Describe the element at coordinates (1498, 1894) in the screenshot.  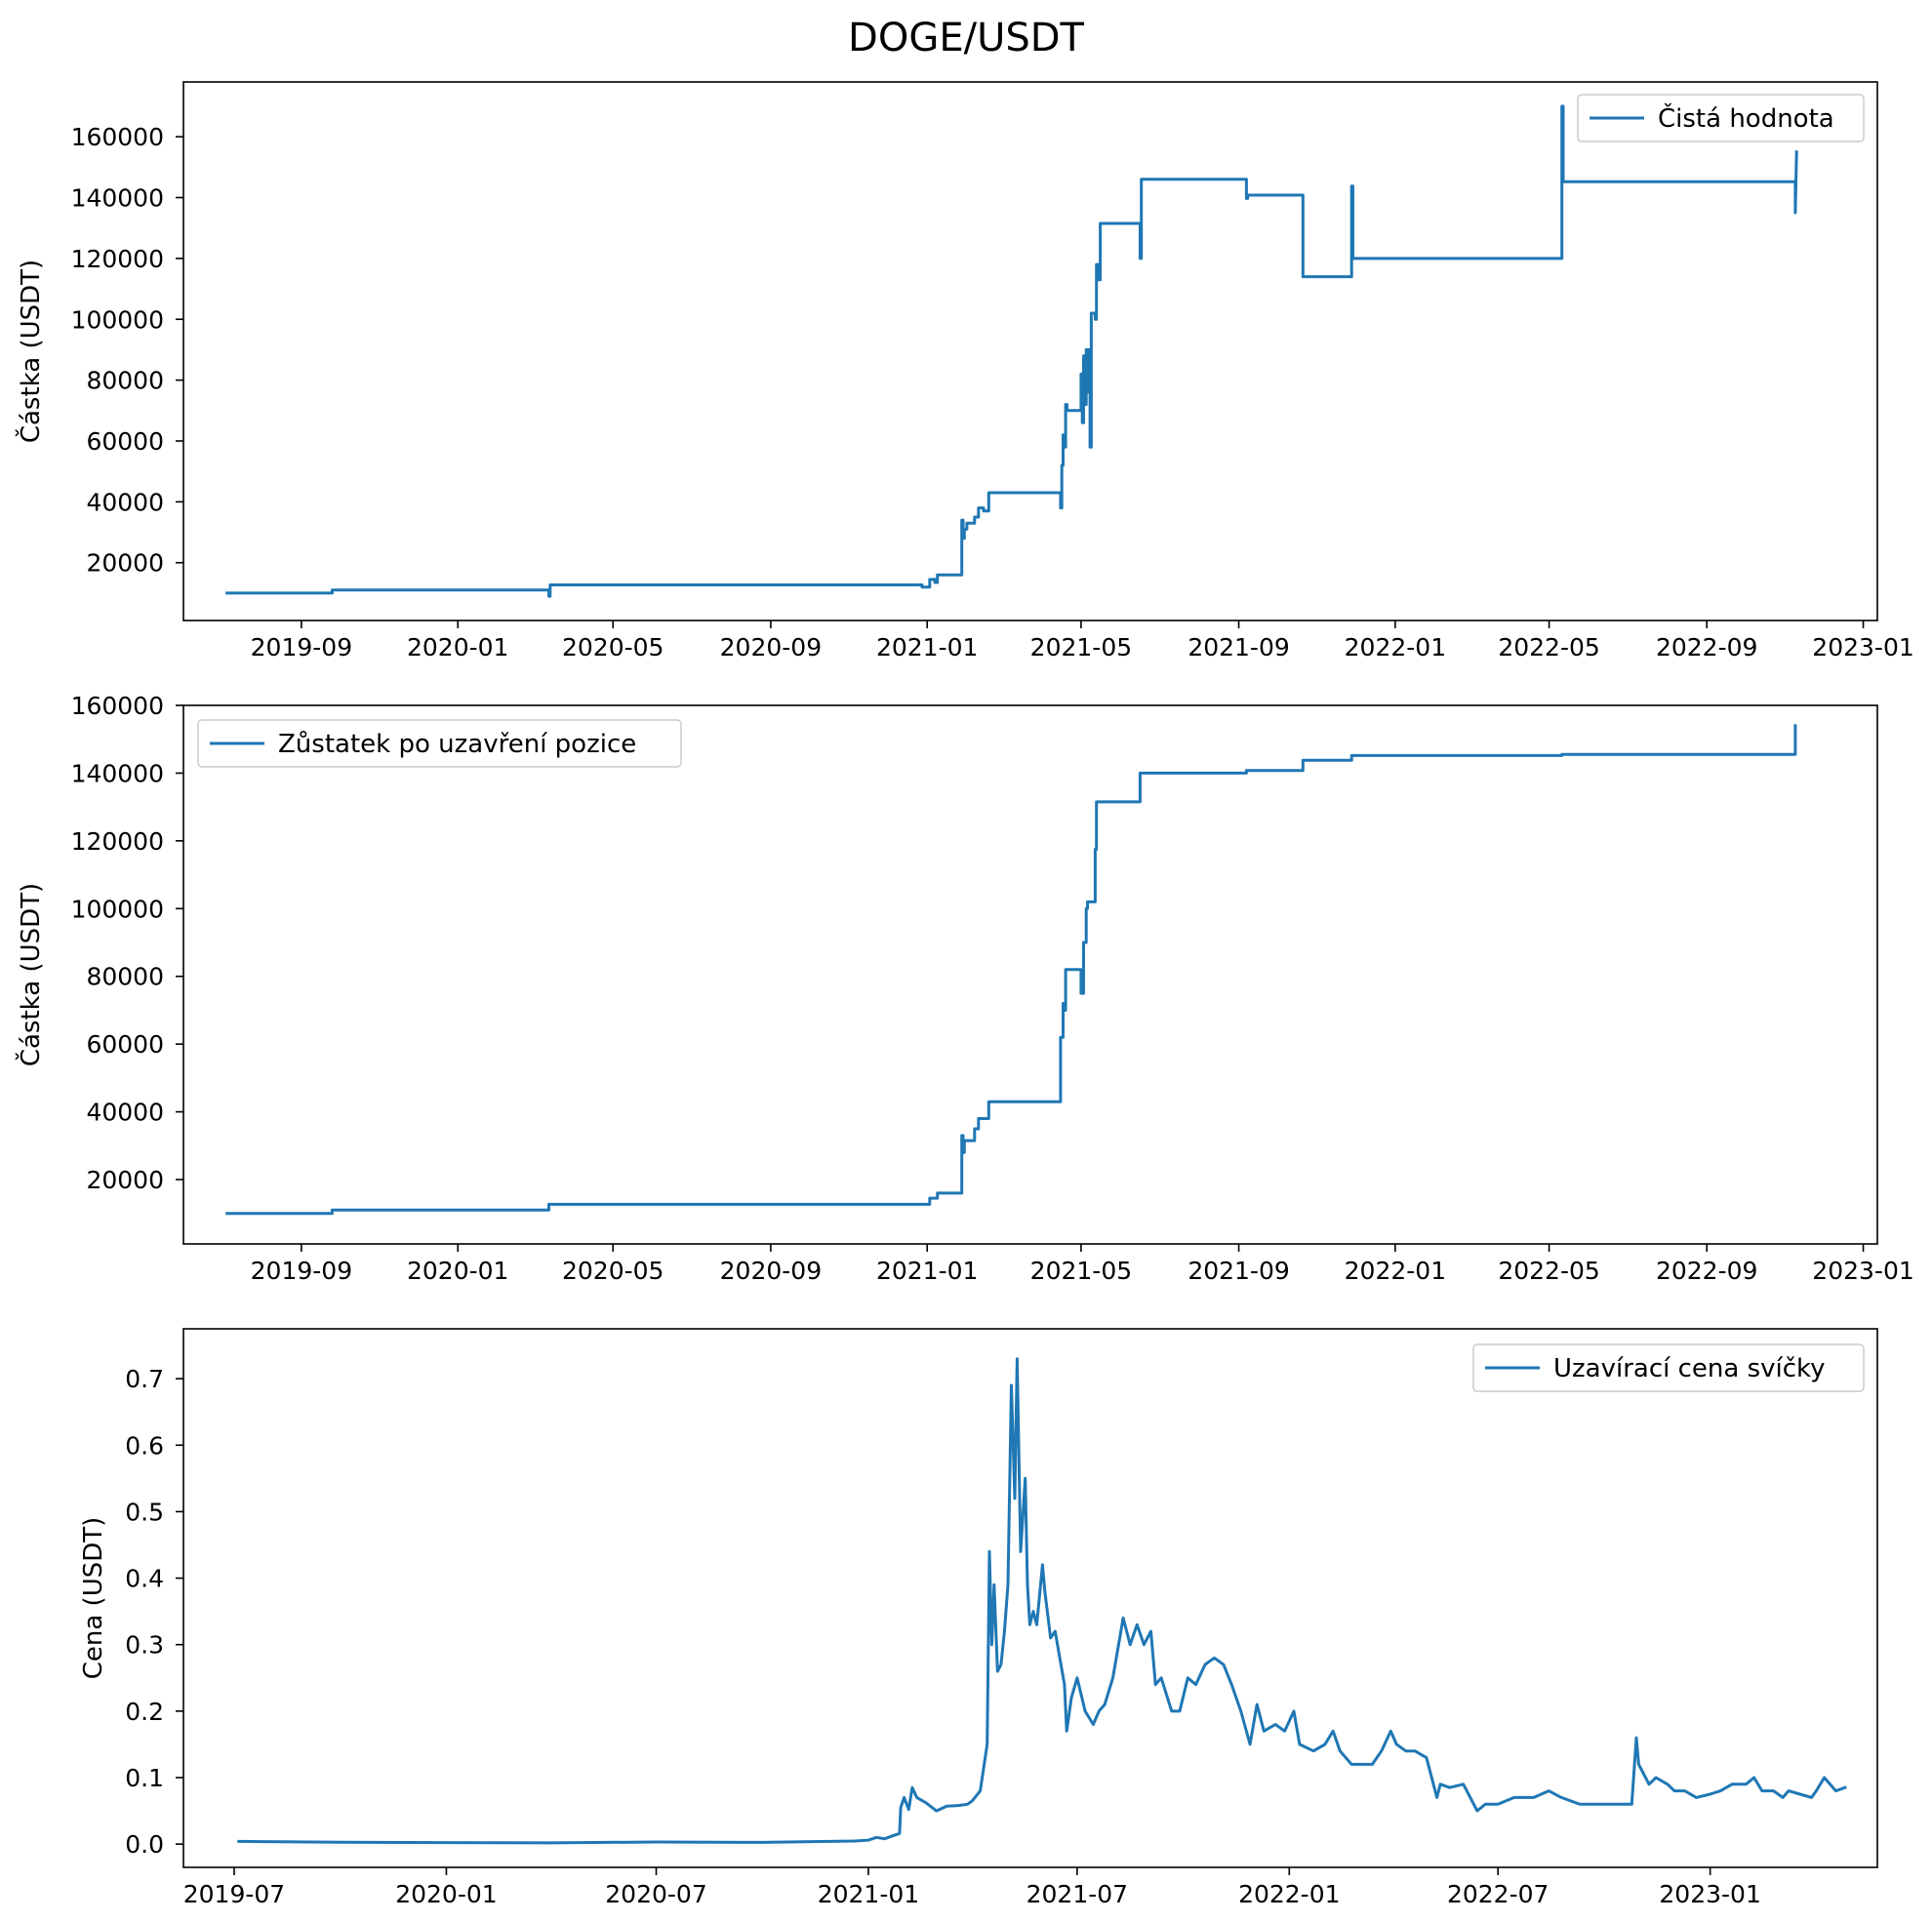
I see `x-tick-label: 2022-07` at that location.